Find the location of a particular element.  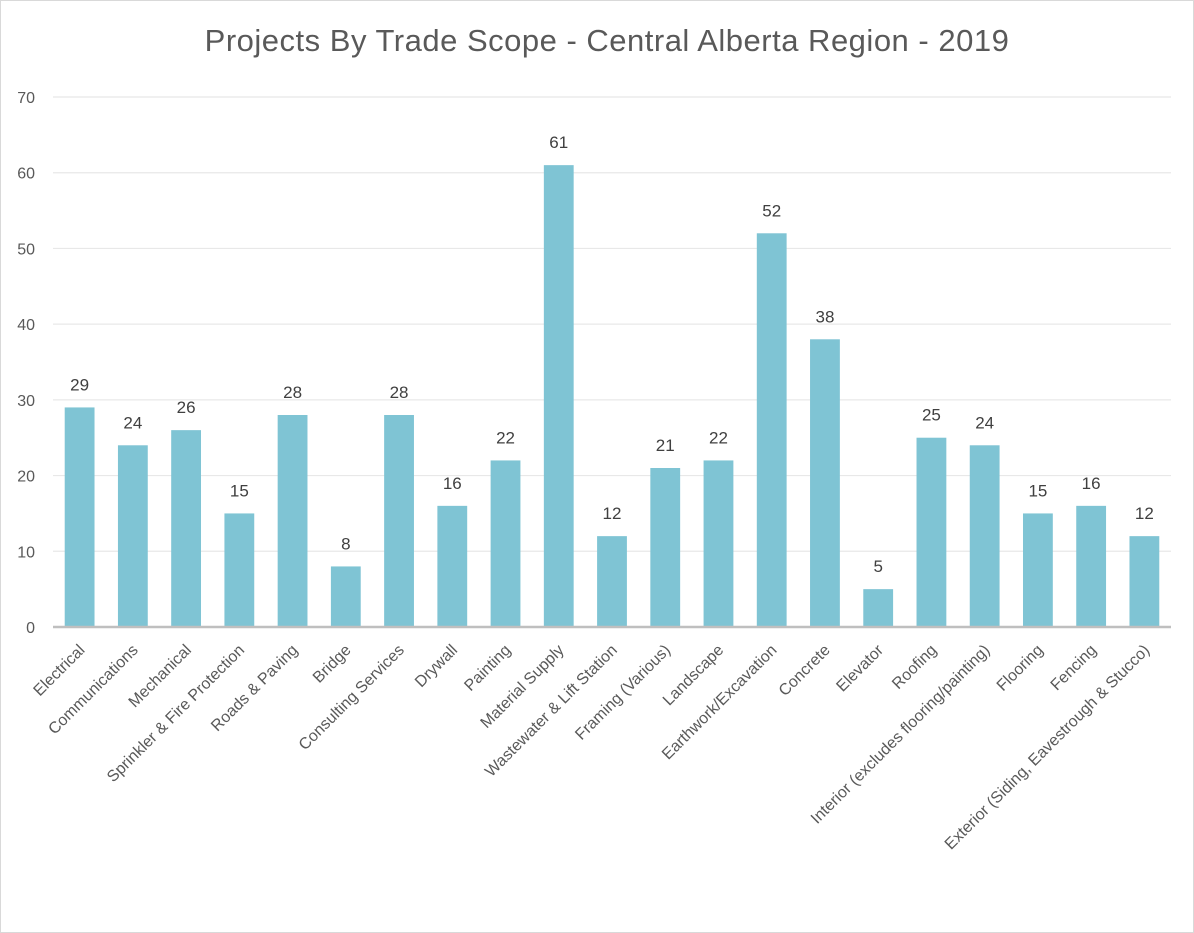

y-tick-label: 60 is located at coordinates (26, 174).